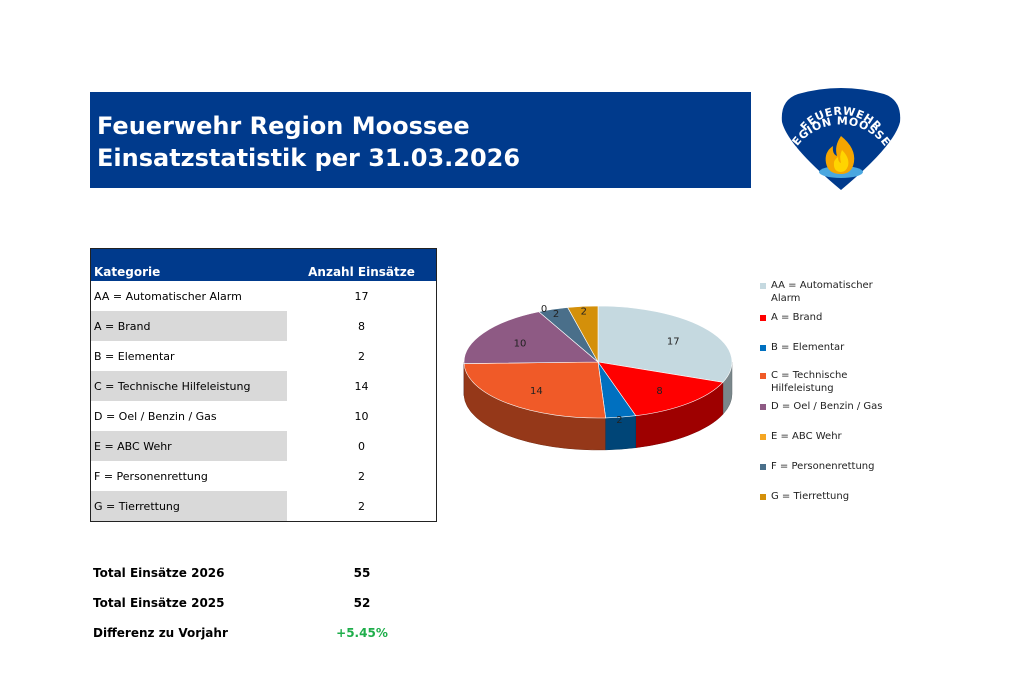 This screenshot has height=696, width=1024. I want to click on pie-data-label-3: 14, so click(536, 391).